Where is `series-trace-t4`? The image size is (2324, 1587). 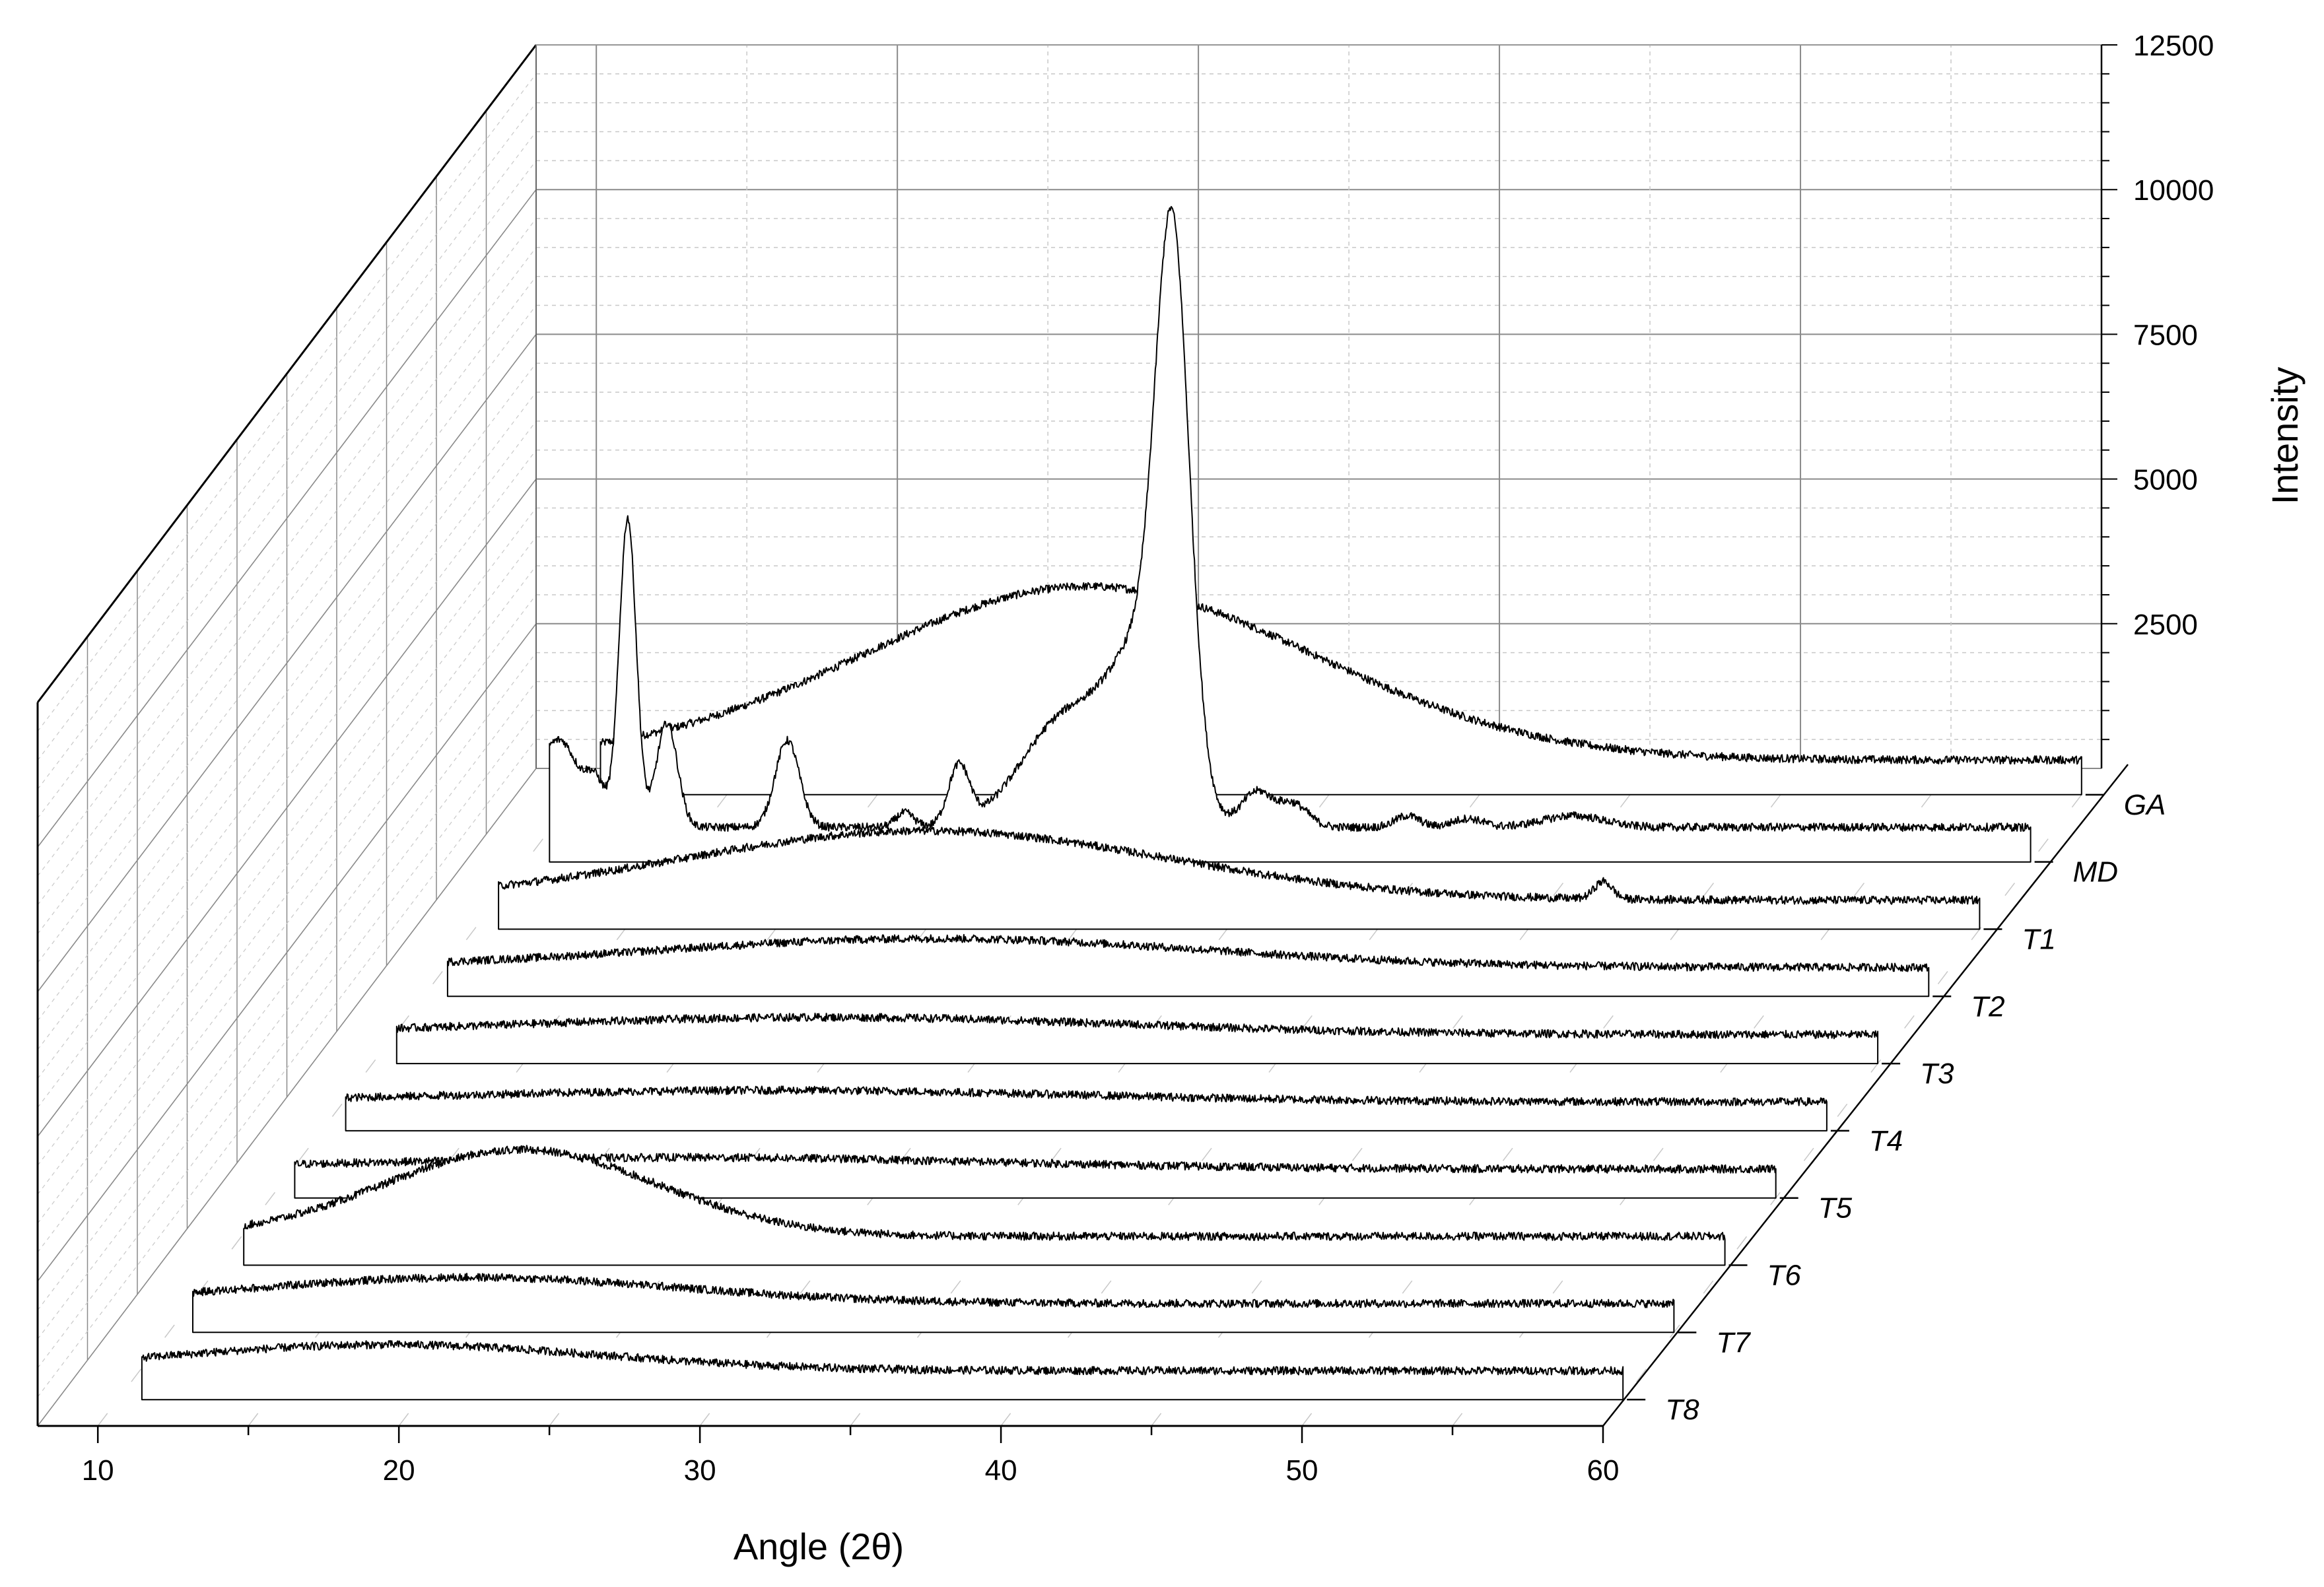
series-trace-t4 is located at coordinates (1086, 1108).